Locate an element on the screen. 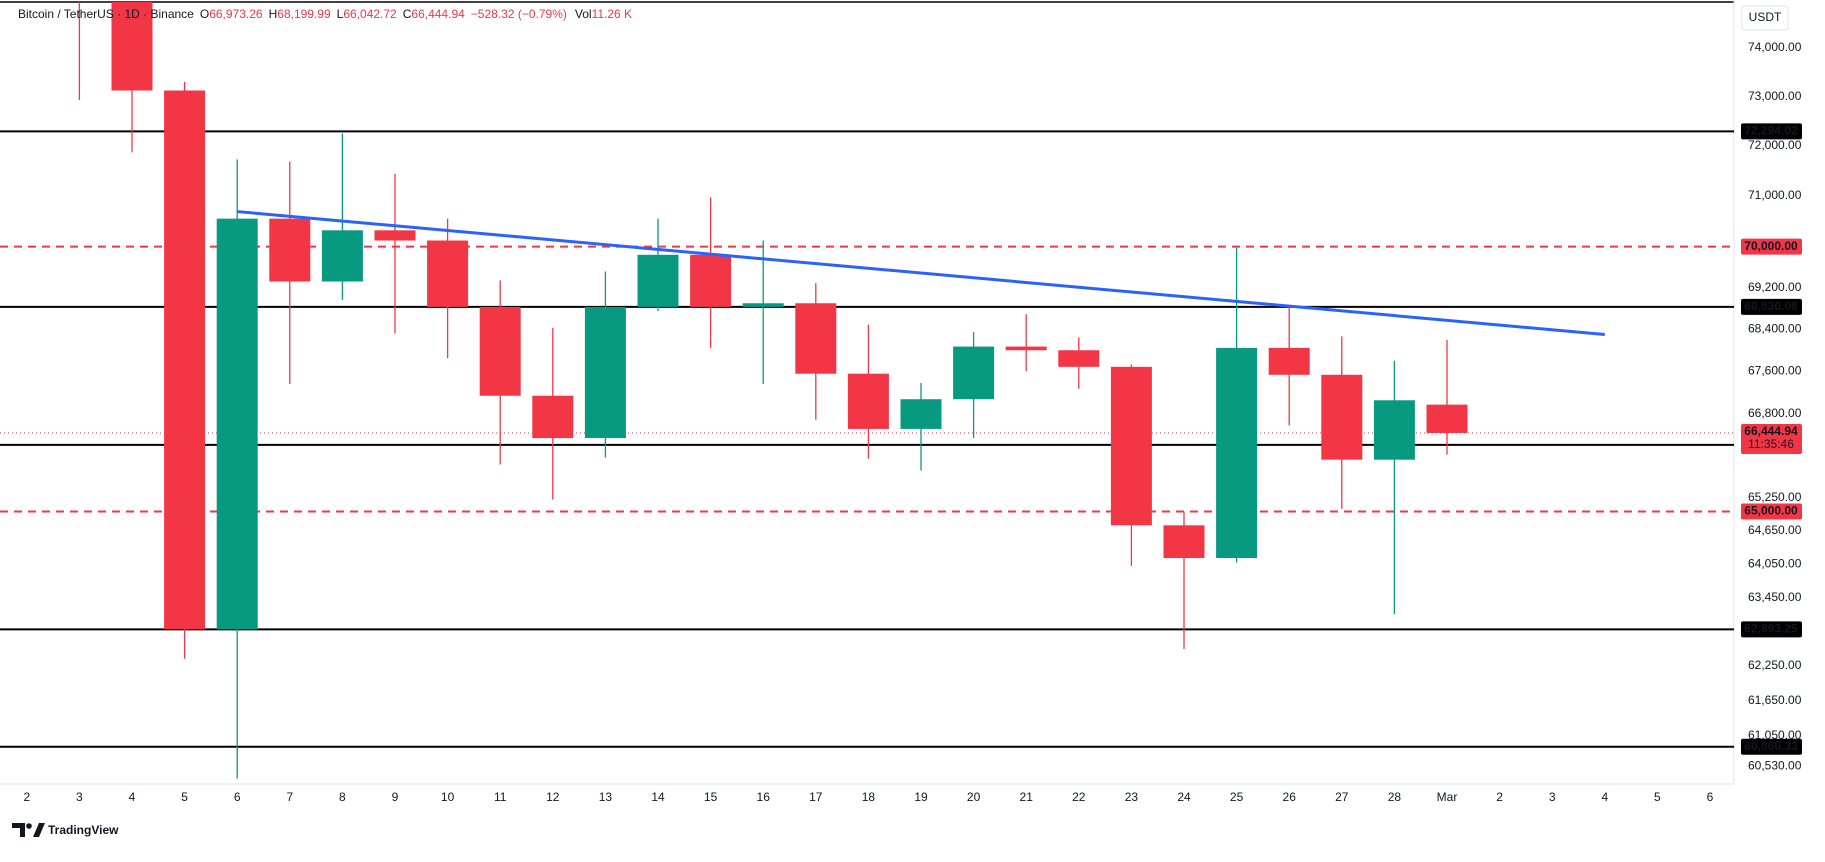 The image size is (1825, 862). y-tick-label: 66,800.00 is located at coordinates (1775, 413).